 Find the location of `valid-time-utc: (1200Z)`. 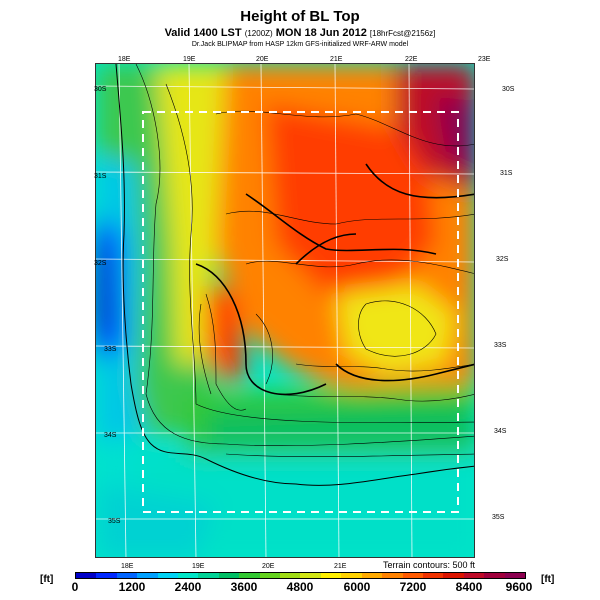

valid-time-utc: (1200Z) is located at coordinates (258, 33).